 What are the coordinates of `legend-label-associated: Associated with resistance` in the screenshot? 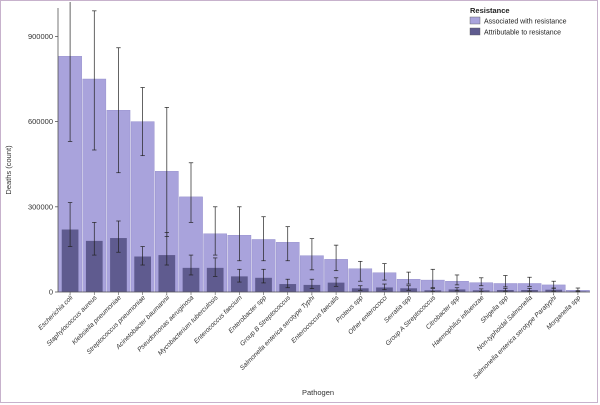 It's located at (525, 22).